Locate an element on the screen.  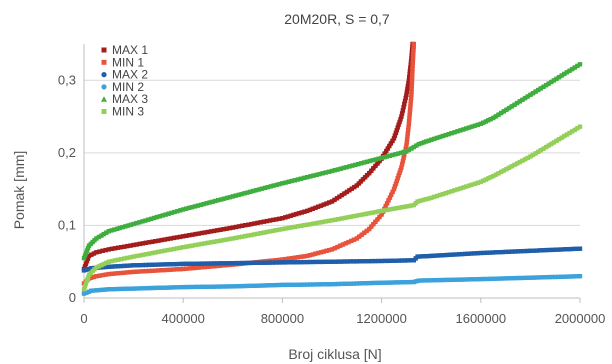
legend-label: MAX 1 is located at coordinates (130, 50).